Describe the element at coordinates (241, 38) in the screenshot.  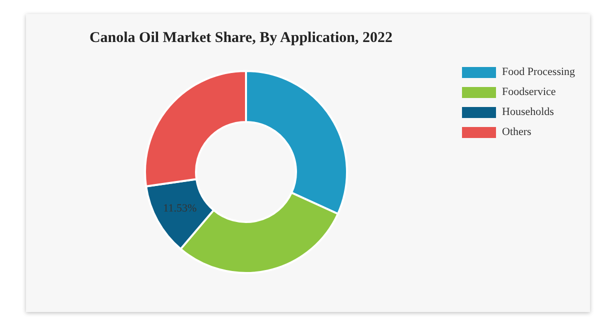
I see `chart-title: Canola Oil Market Share, By Application, 2022` at that location.